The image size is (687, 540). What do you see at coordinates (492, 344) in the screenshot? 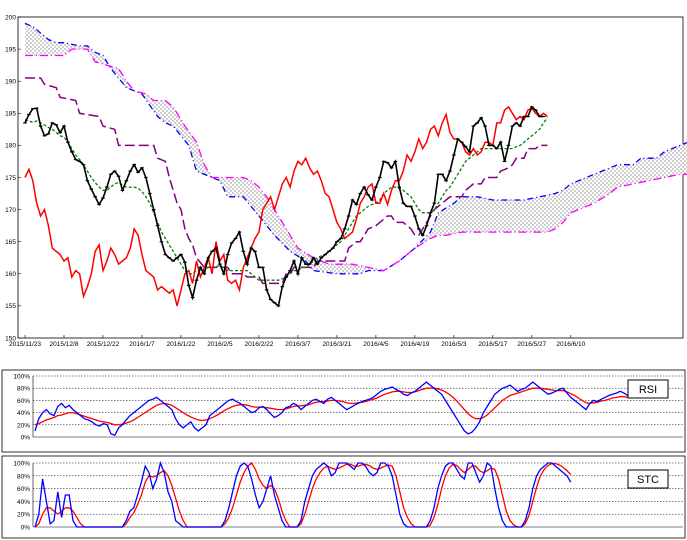
I see `x-tick-label: 2016/5/17` at bounding box center [492, 344].